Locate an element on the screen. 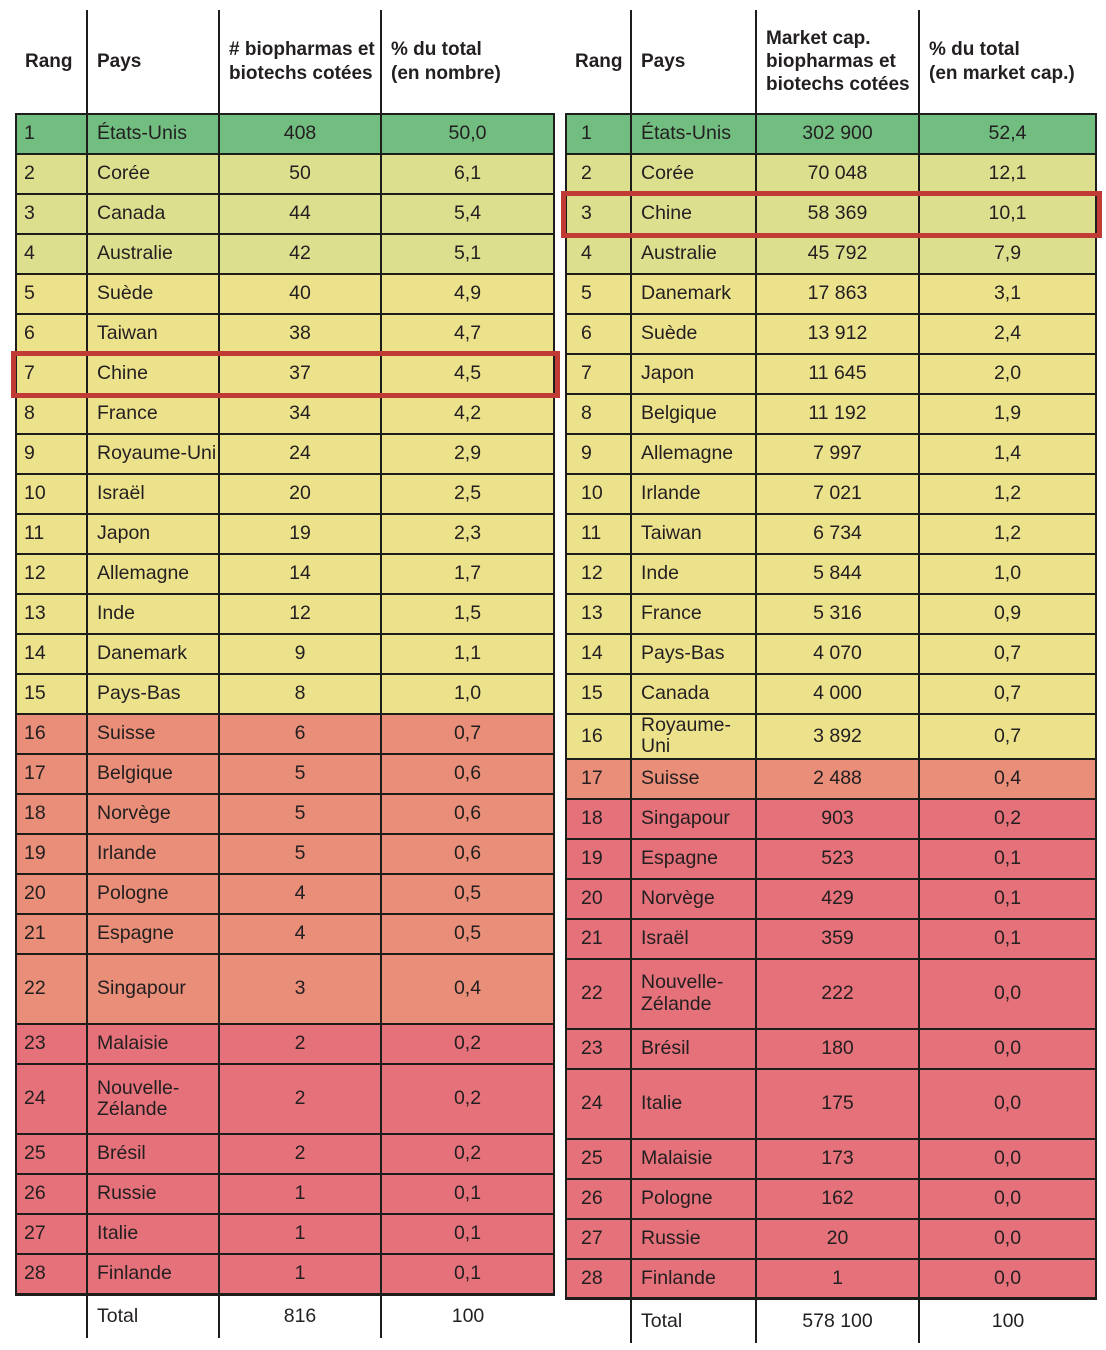 The image size is (1106, 1350). table-row: 6 Suède 13 912 2,4 is located at coordinates (831, 334).